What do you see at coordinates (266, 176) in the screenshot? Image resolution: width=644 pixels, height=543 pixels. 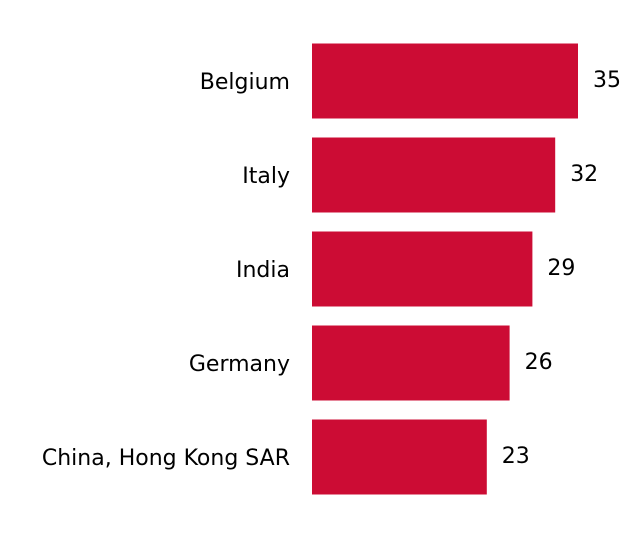 I see `category-label: Italy` at bounding box center [266, 176].